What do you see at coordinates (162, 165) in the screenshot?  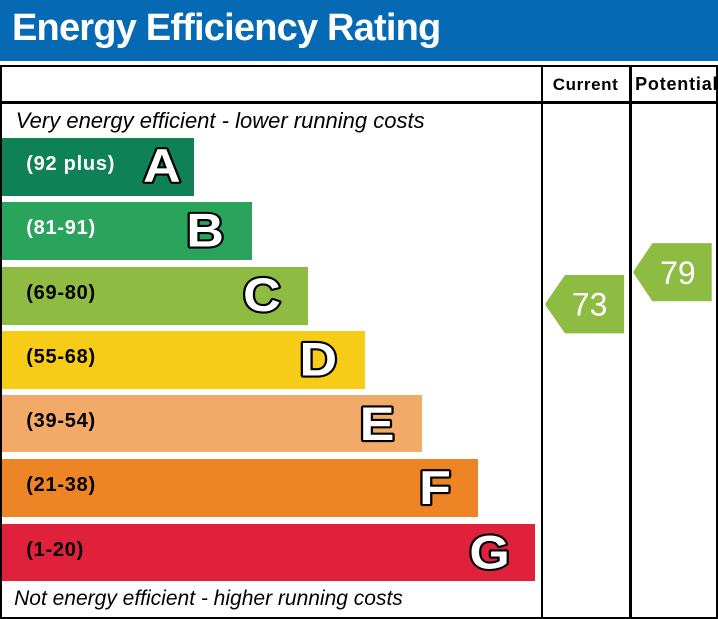 I see `svg-text: A` at bounding box center [162, 165].